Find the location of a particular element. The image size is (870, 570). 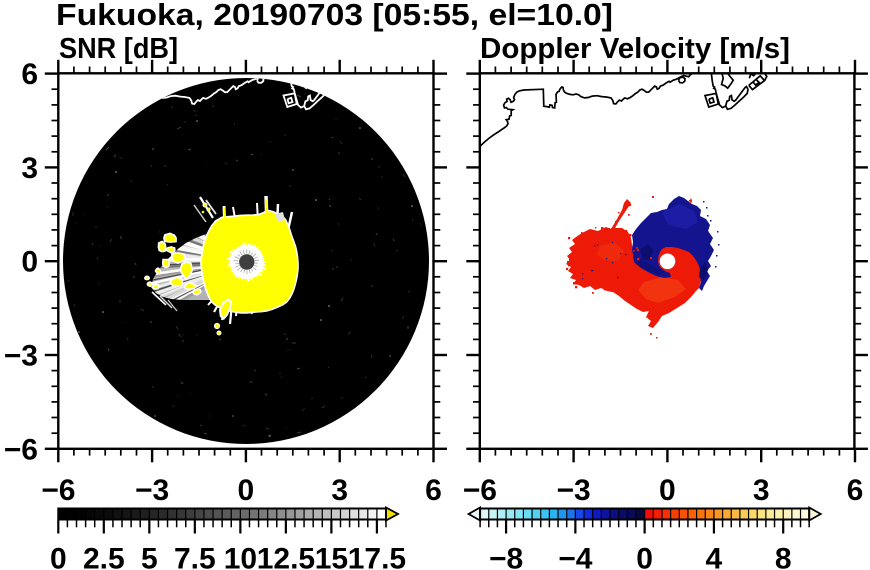

svg-text: 8 is located at coordinates (783, 556).